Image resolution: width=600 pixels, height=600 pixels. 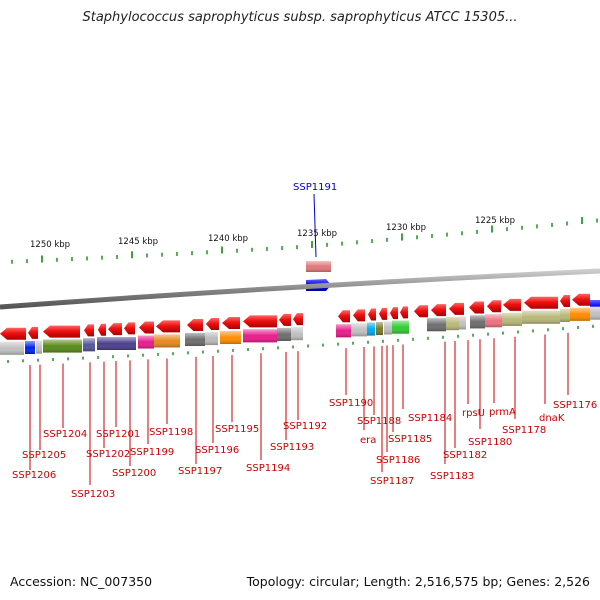 What do you see at coordinates (237, 429) in the screenshot?
I see `gene-label: SSP1195` at bounding box center [237, 429].